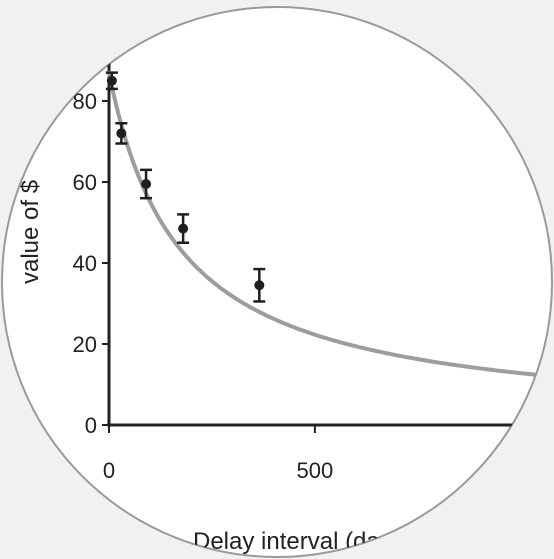  What do you see at coordinates (185, 187) in the screenshot?
I see `data-points` at bounding box center [185, 187].